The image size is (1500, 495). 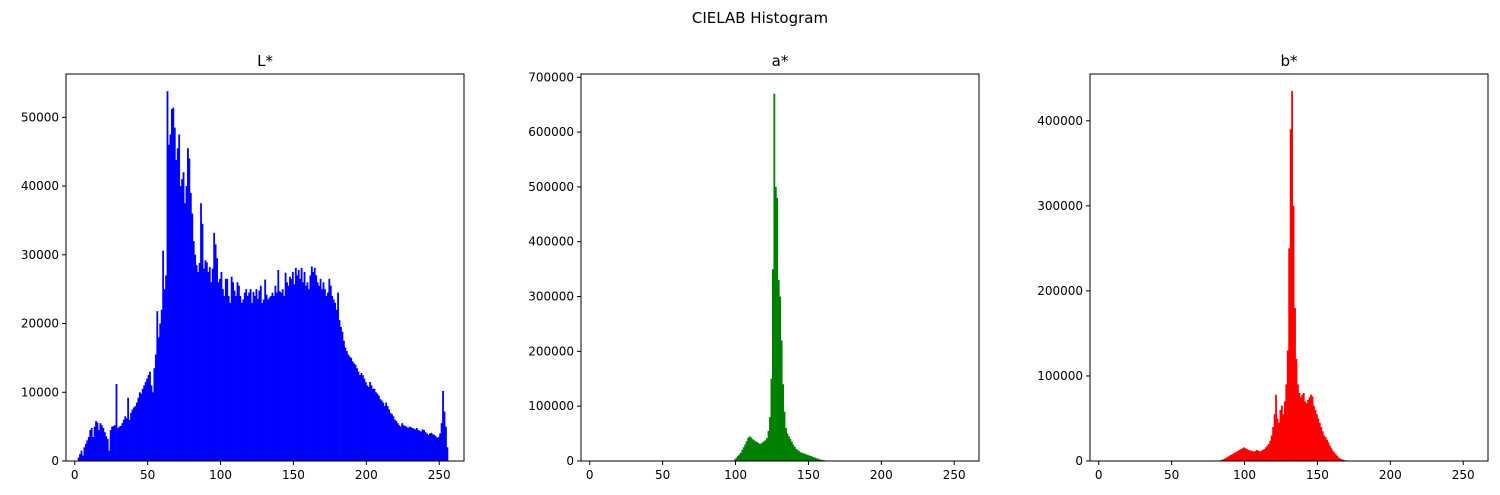 I want to click on a-star-y-tick-label: 200000, so click(x=551, y=351).